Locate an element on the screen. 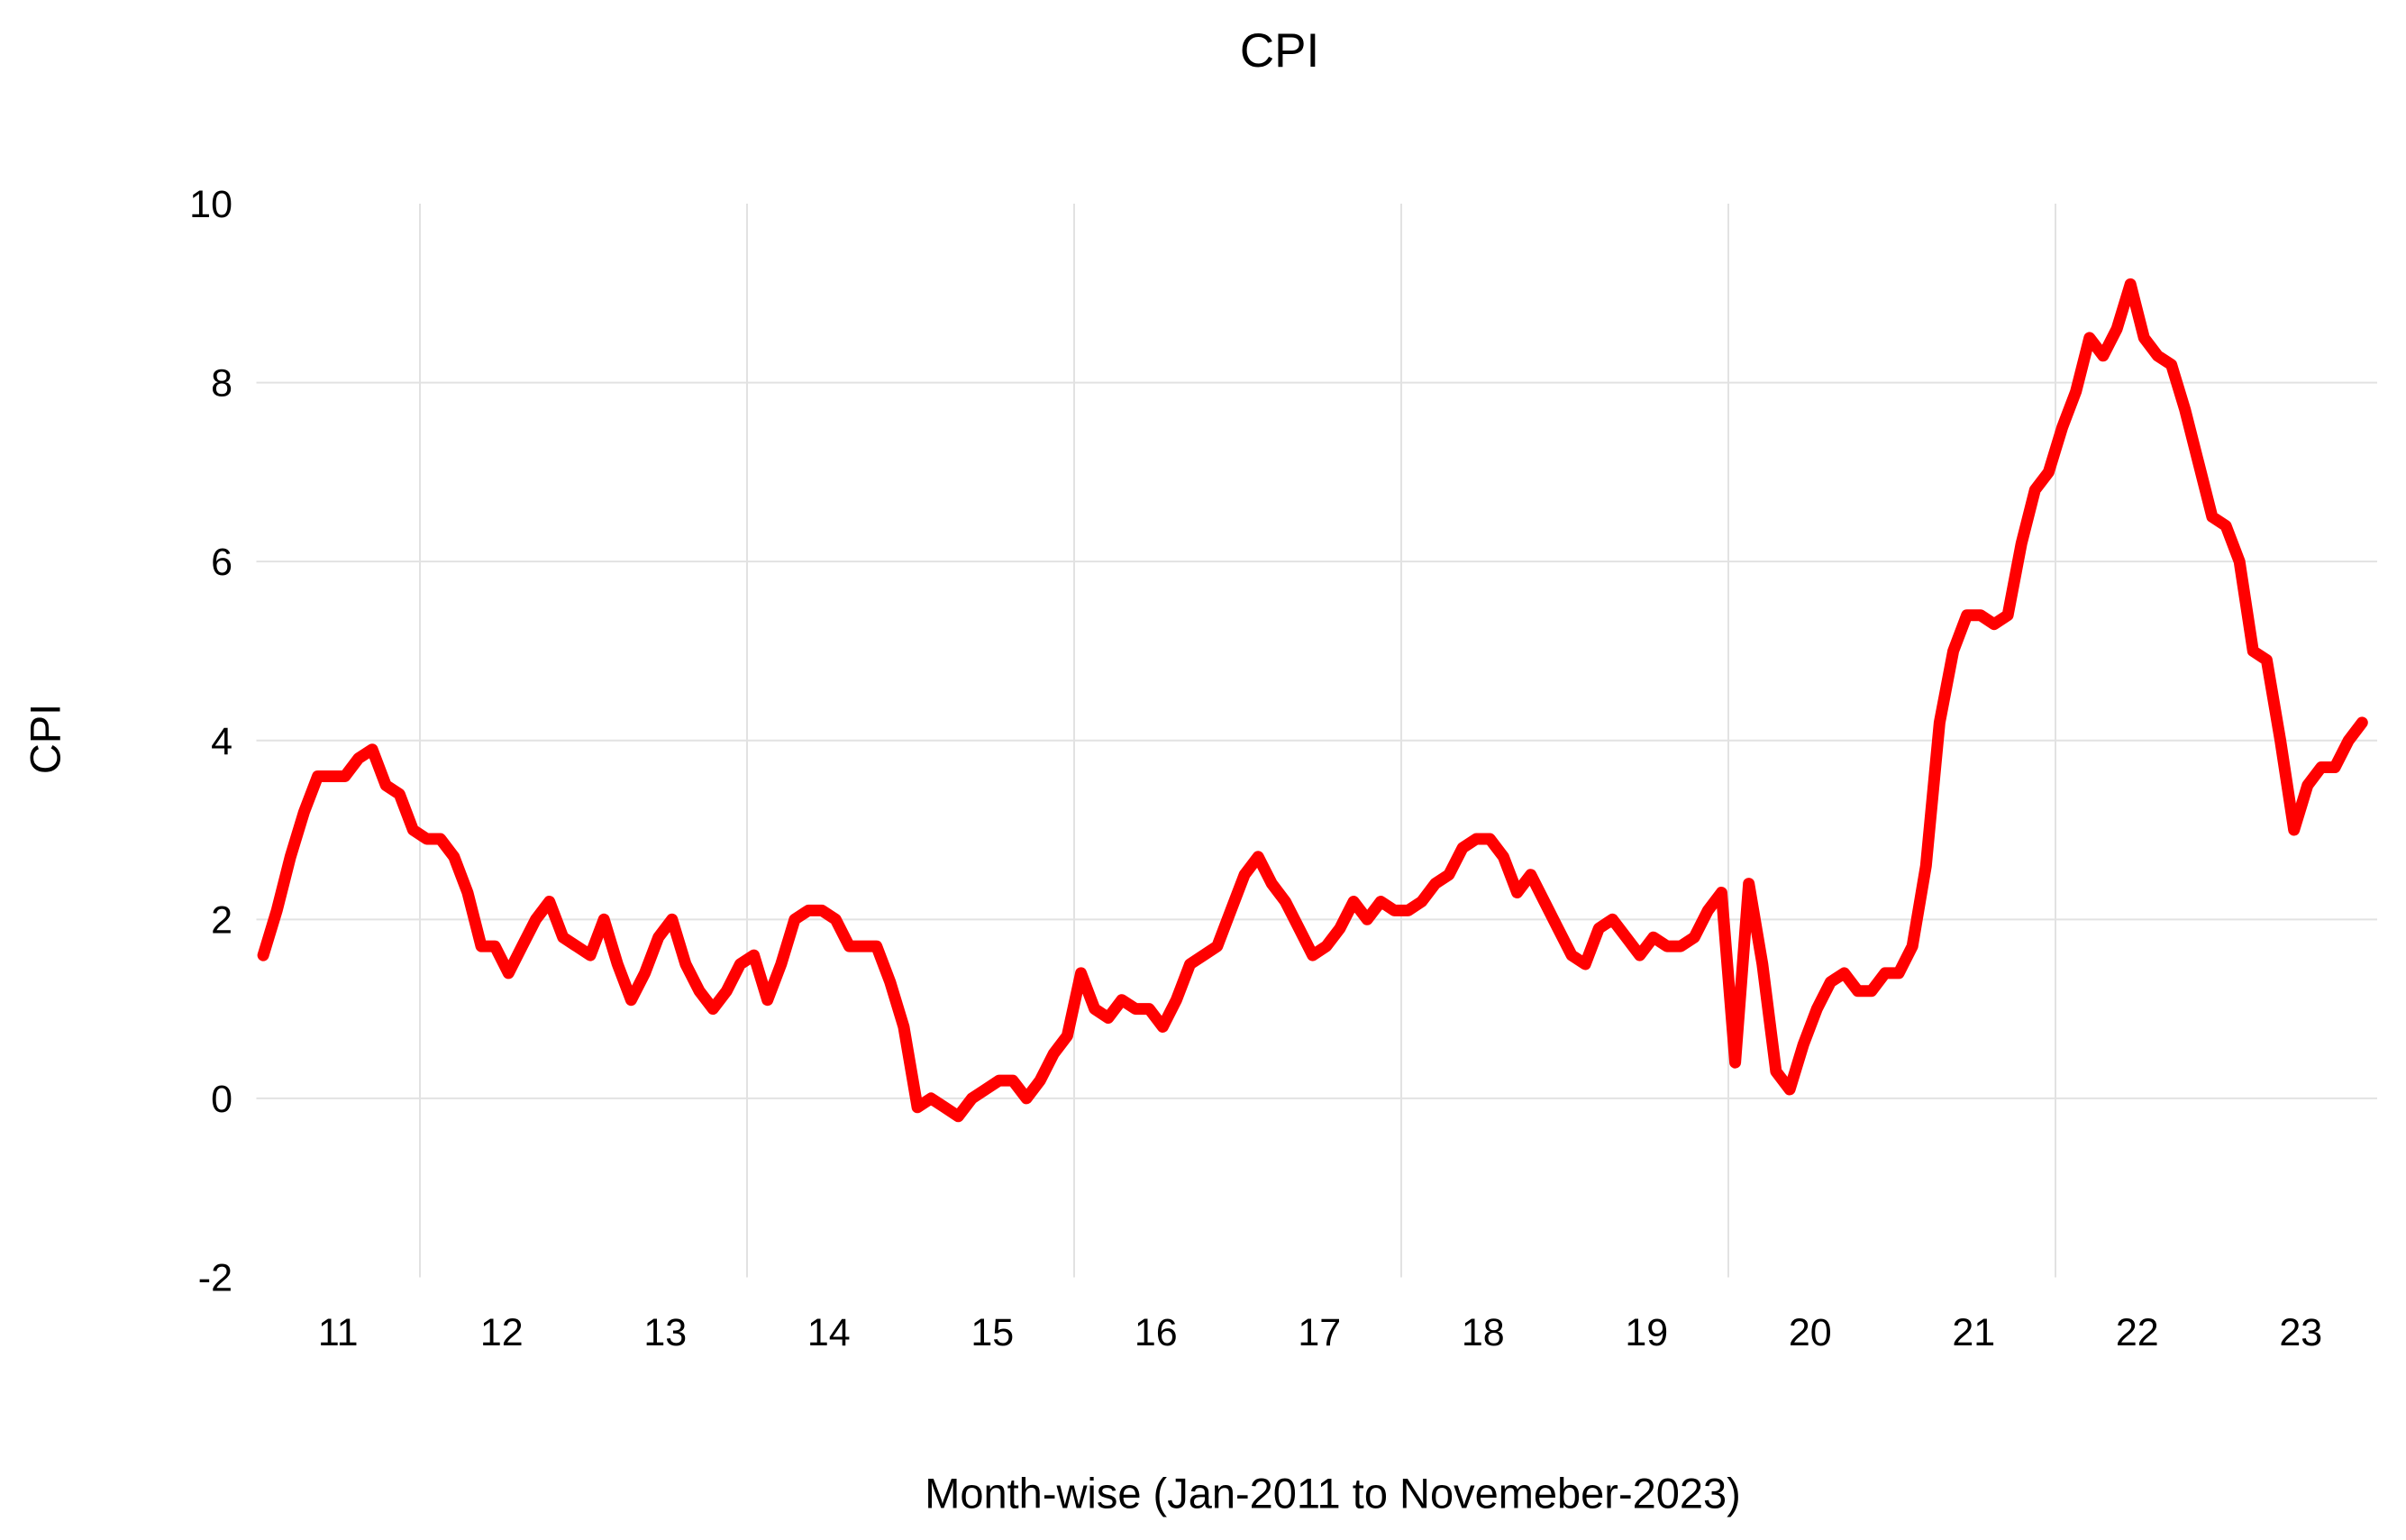  x-tick-label: 23 is located at coordinates (2300, 1332).